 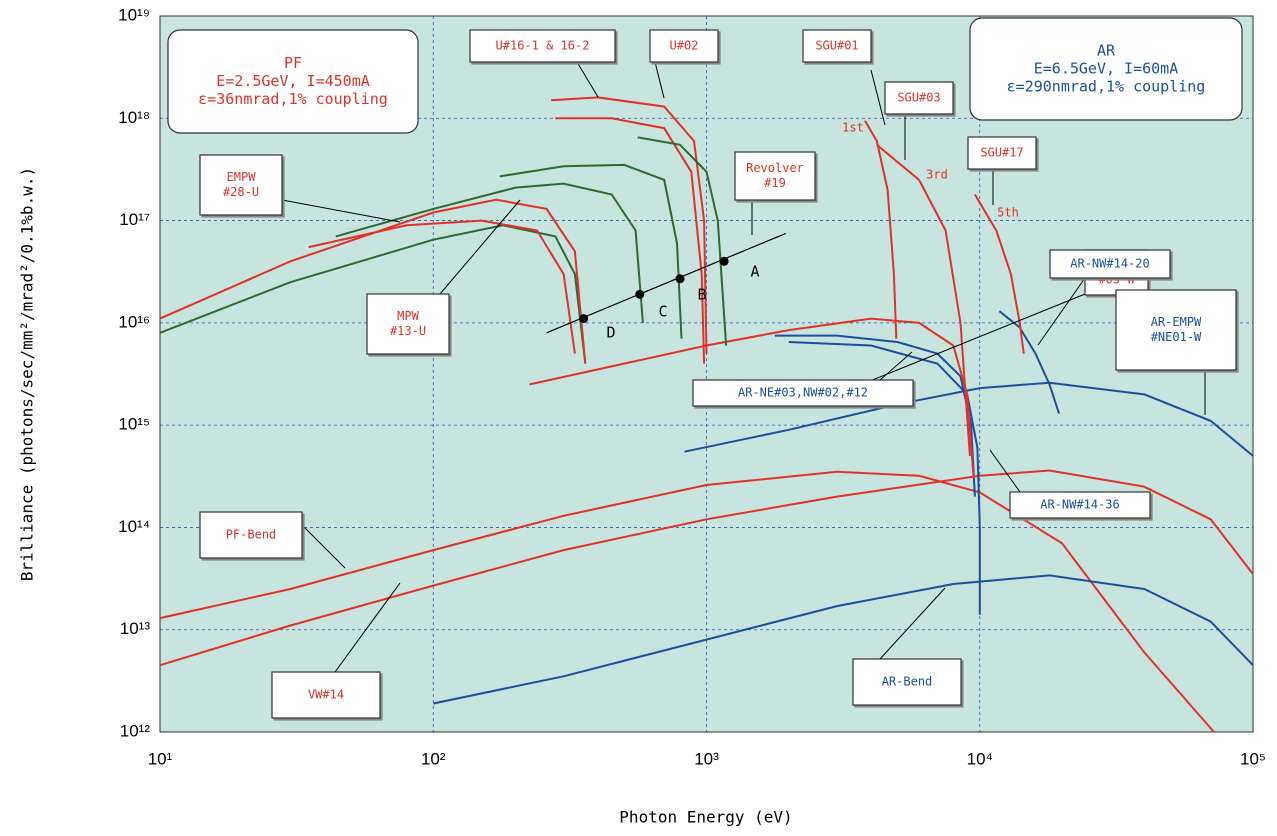 What do you see at coordinates (754, 272) in the screenshot?
I see `point-label: A` at bounding box center [754, 272].